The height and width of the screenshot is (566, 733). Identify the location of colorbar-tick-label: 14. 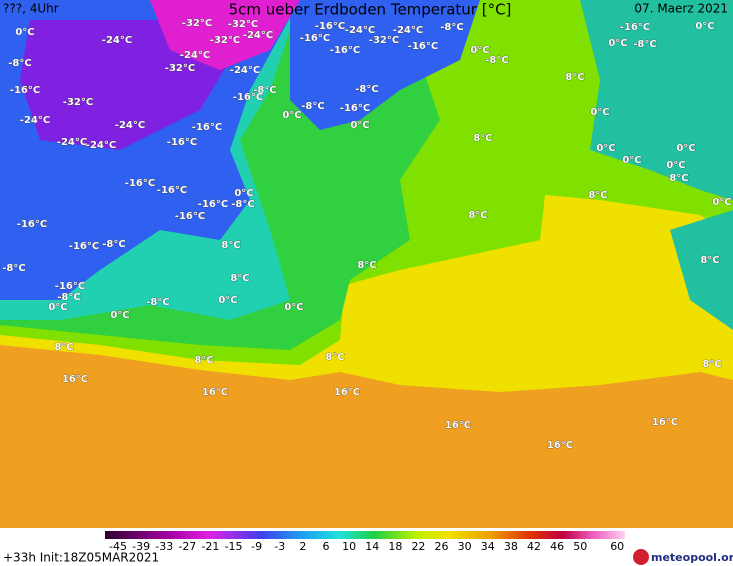
(372, 546).